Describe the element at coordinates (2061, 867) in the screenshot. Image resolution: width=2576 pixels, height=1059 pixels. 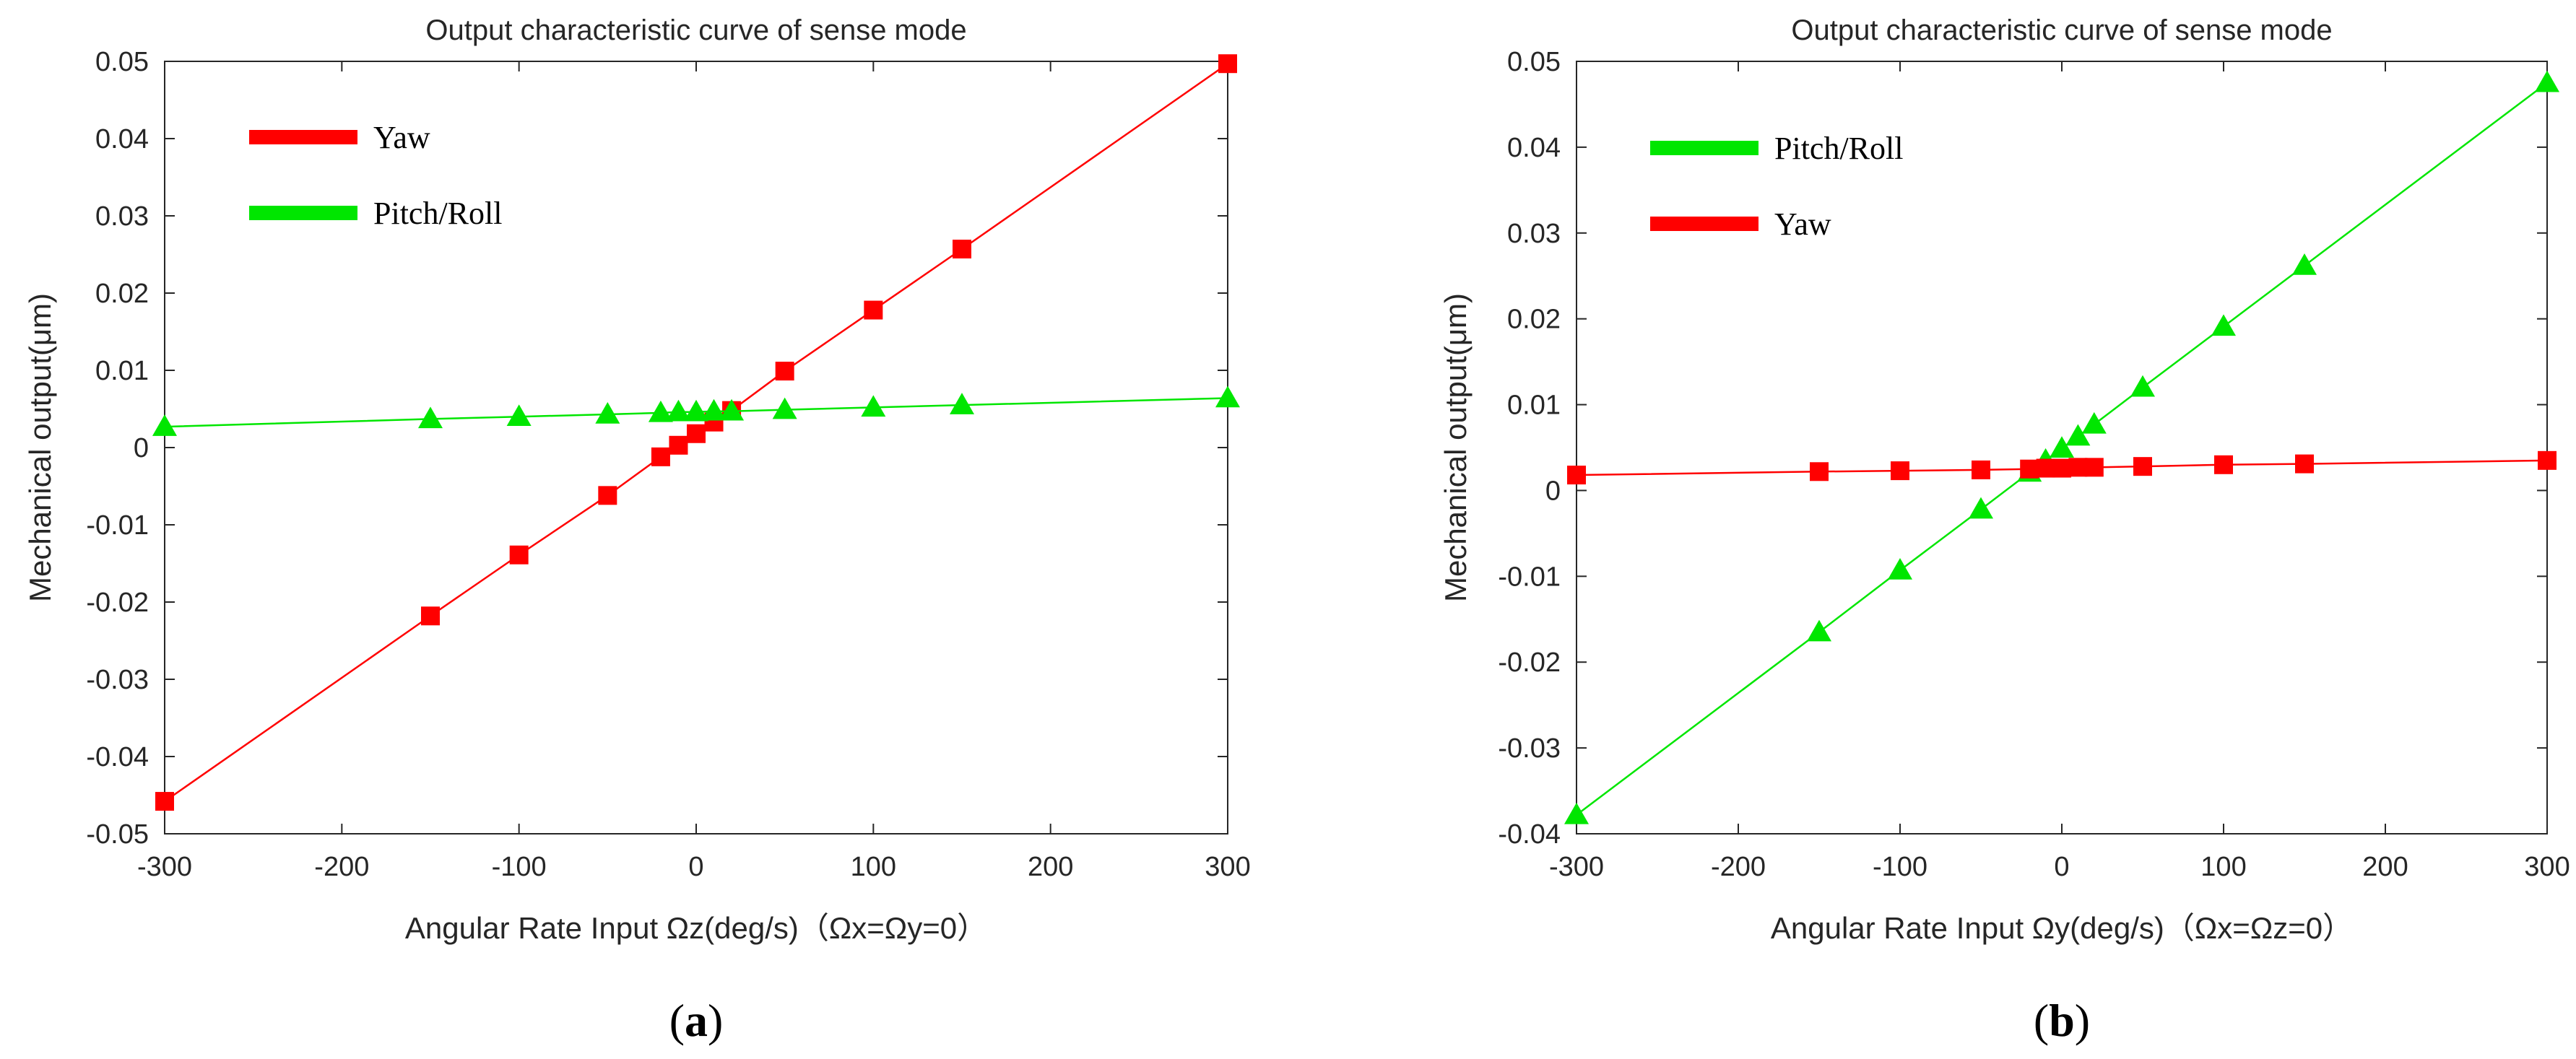
I see `x-tick-label: 0` at that location.